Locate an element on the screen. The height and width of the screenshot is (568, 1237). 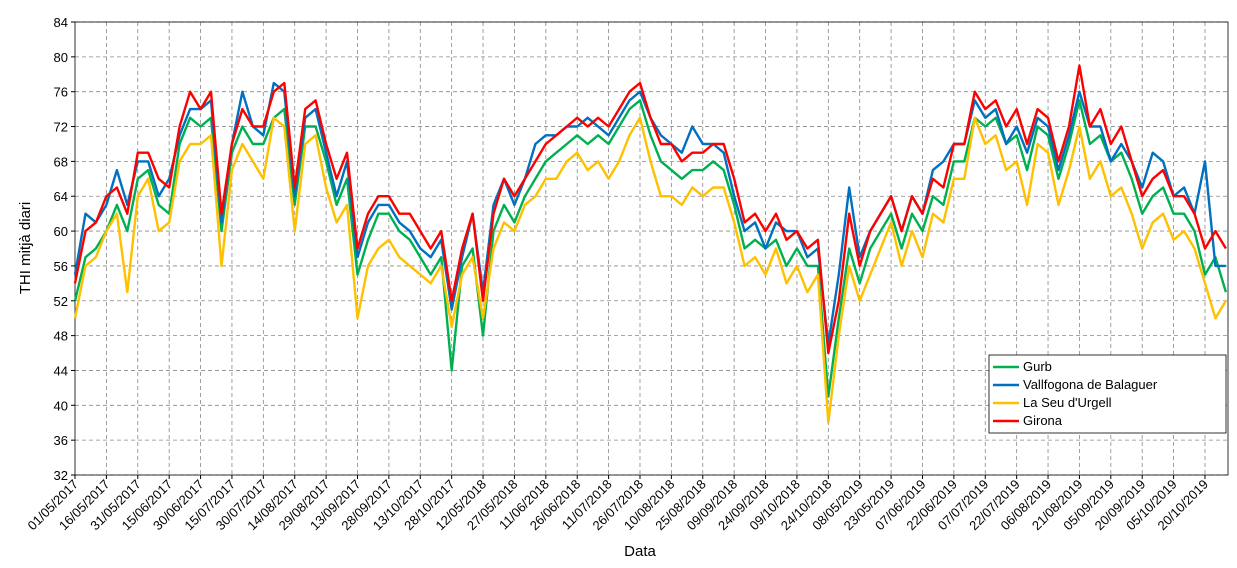
y-tick-label: 80 is located at coordinates (61, 57).